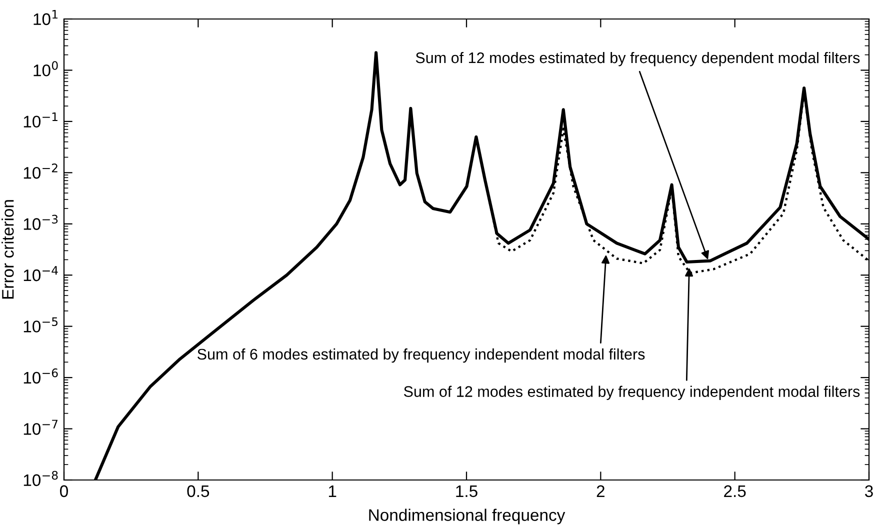 The width and height of the screenshot is (876, 531). Describe the element at coordinates (46, 18) in the screenshot. I see `y-tick-label: 10$^{1}$` at that location.